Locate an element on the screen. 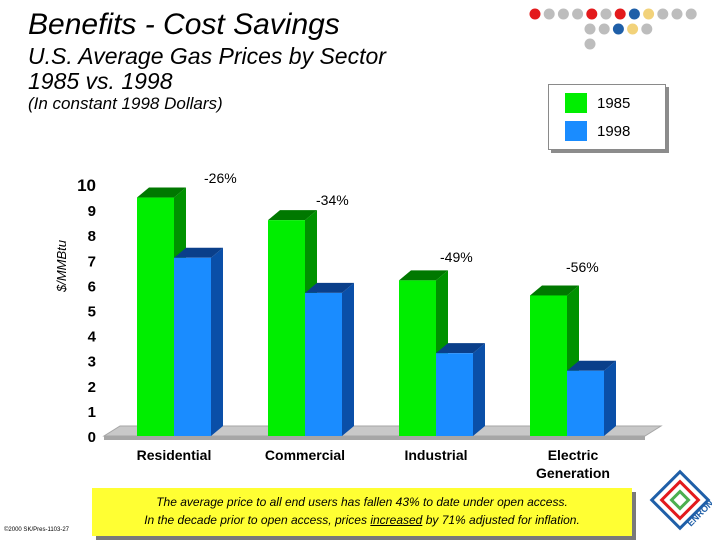  percent-change-label: -26% is located at coordinates (220, 178).